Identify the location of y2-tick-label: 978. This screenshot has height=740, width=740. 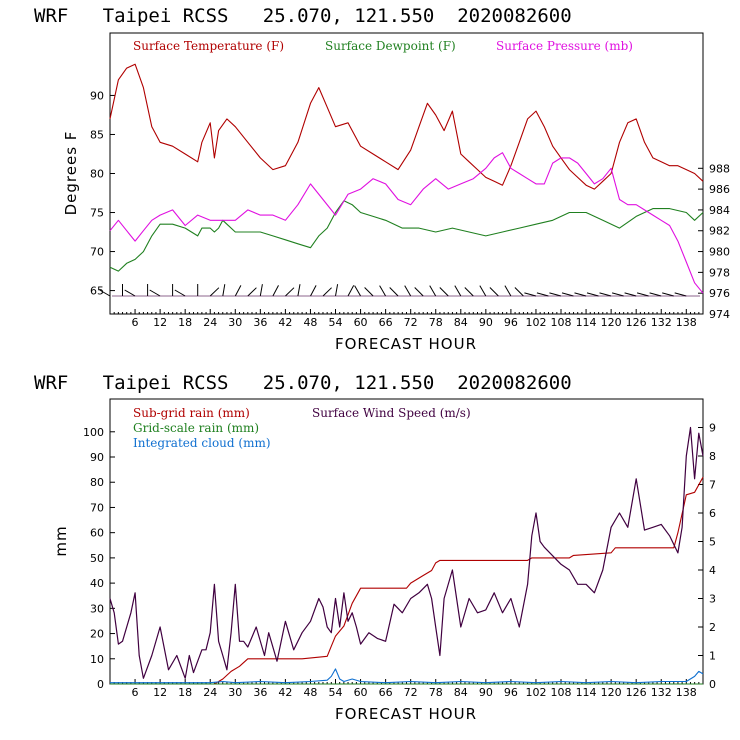
(719, 272).